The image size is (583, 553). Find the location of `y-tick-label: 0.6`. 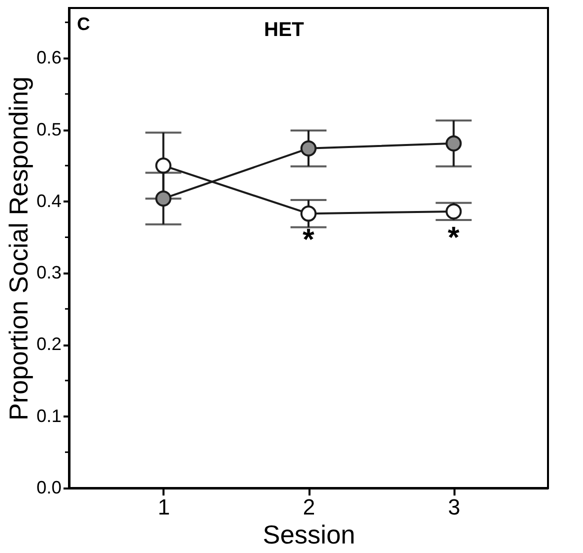

y-tick-label: 0.6 is located at coordinates (49, 58).